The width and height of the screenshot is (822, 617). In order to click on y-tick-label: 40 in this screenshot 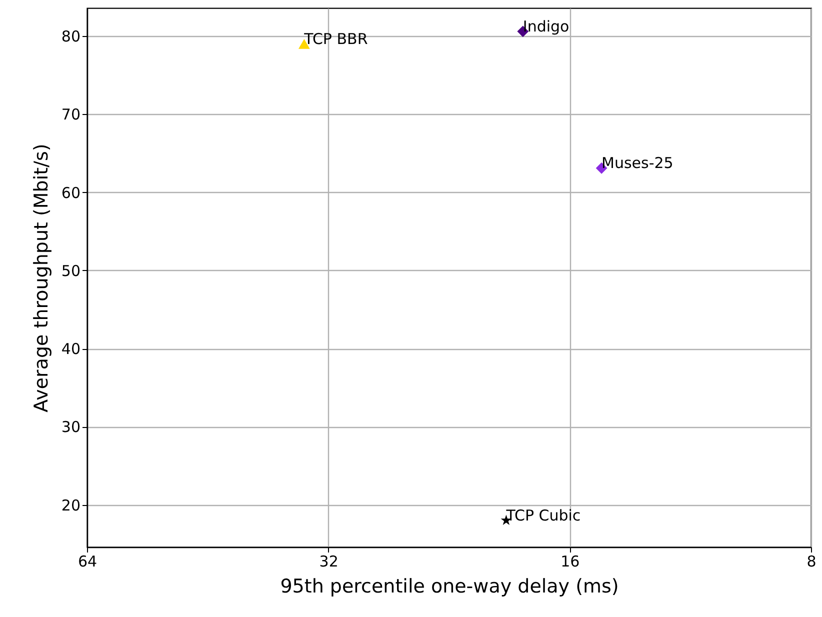, I will do `click(70, 349)`.